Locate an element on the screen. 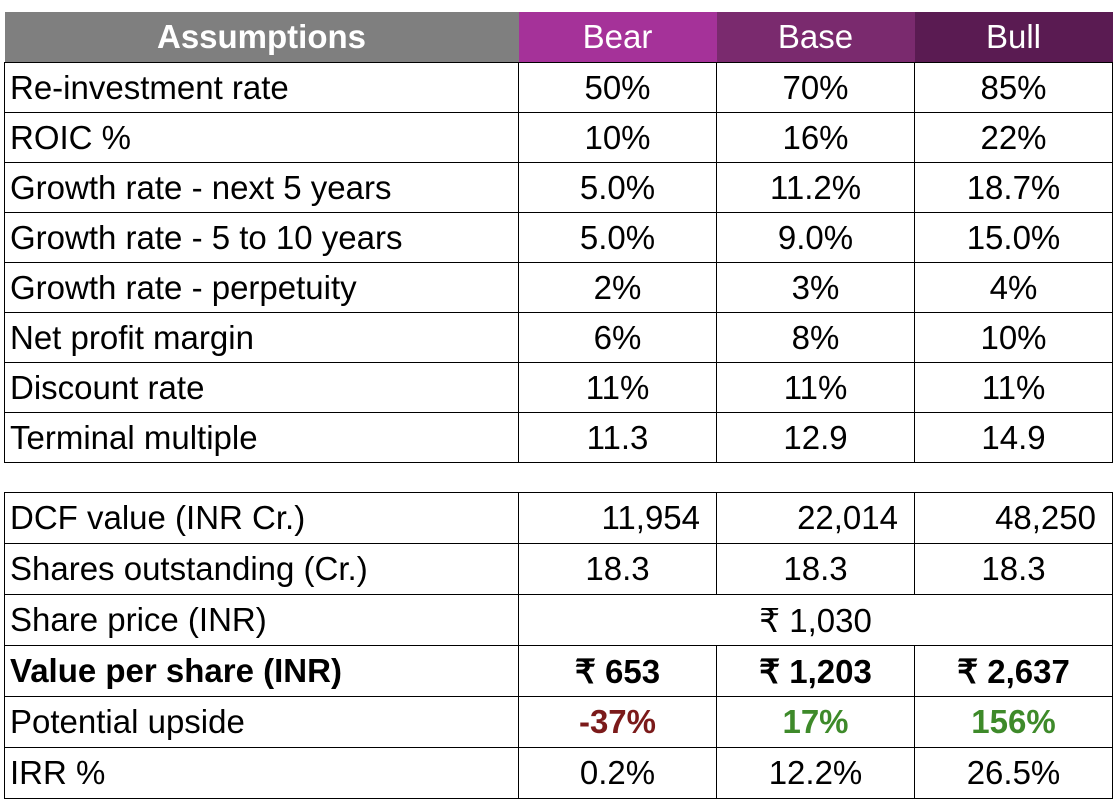 This screenshot has width=1114, height=802. bear-cell: 11,954 is located at coordinates (617, 518).